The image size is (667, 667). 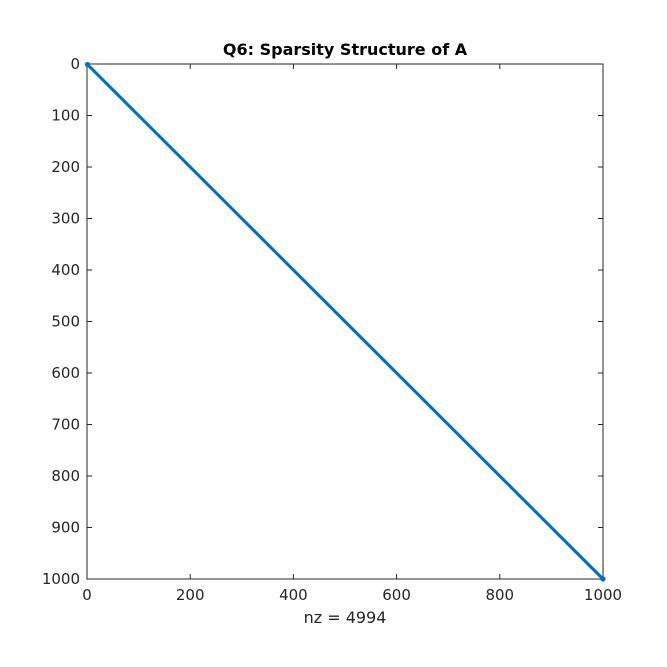 I want to click on x-tick-label: 800, so click(x=499, y=595).